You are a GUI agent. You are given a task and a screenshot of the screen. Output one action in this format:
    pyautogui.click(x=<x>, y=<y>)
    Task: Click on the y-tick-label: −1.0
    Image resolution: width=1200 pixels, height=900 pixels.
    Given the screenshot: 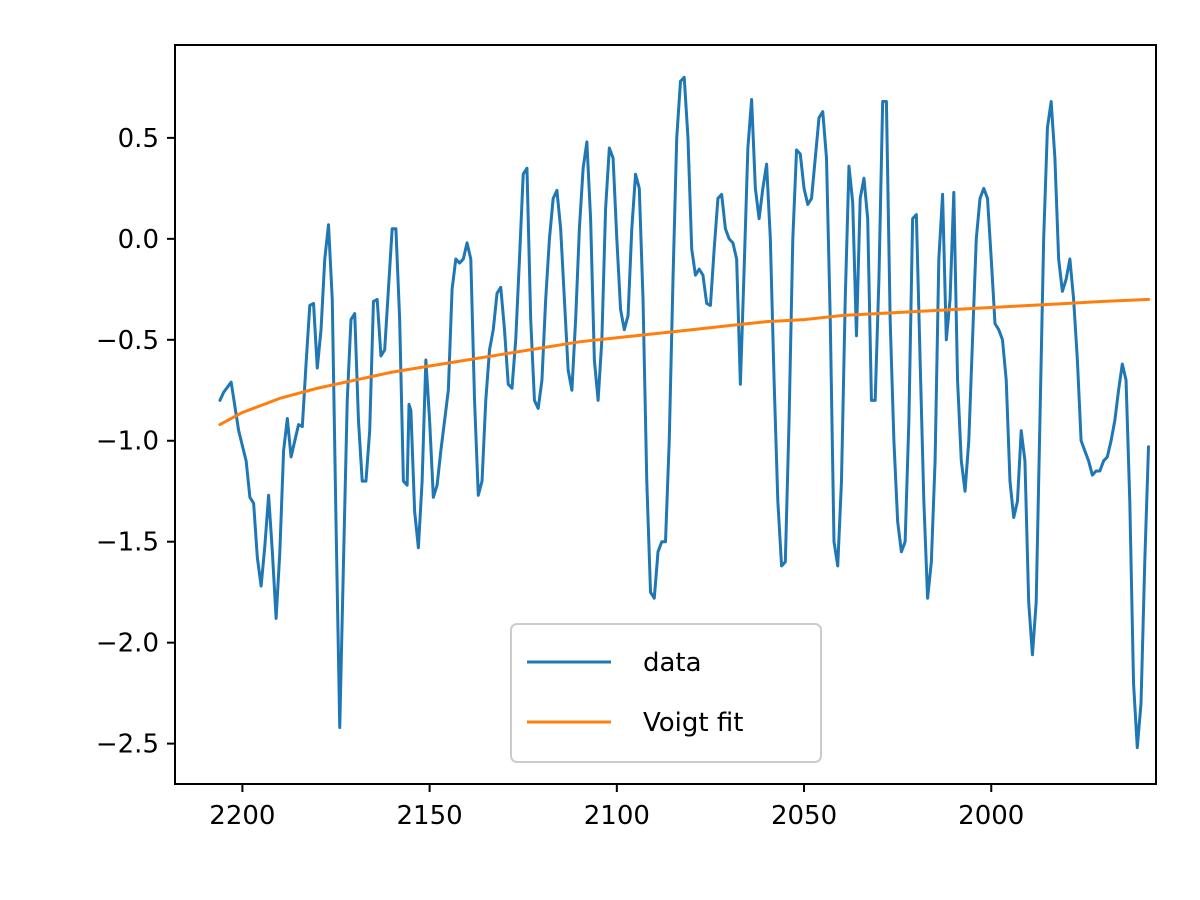 What is the action you would take?
    pyautogui.click(x=127, y=442)
    